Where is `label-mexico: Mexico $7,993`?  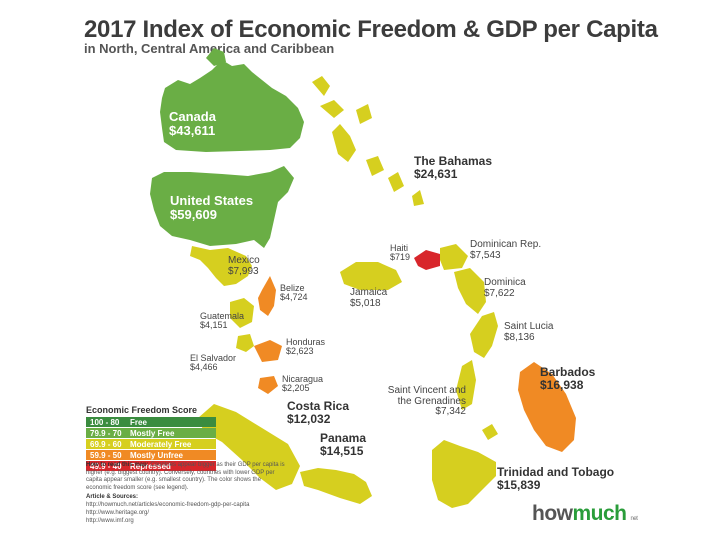 label-mexico: Mexico $7,993 is located at coordinates (244, 266).